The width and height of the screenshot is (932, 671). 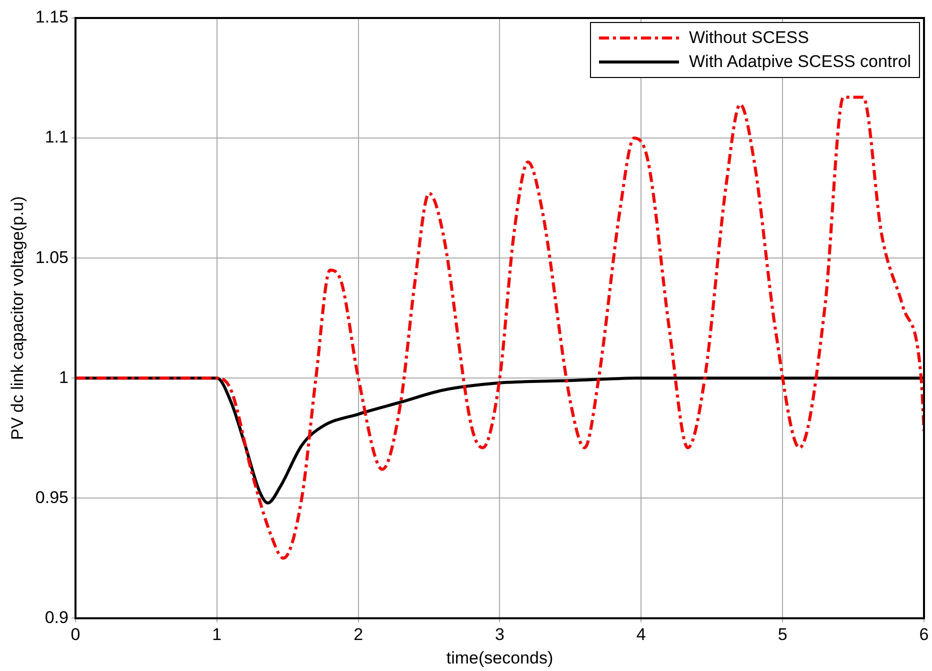 I want to click on x-tick-label: 5, so click(x=783, y=634).